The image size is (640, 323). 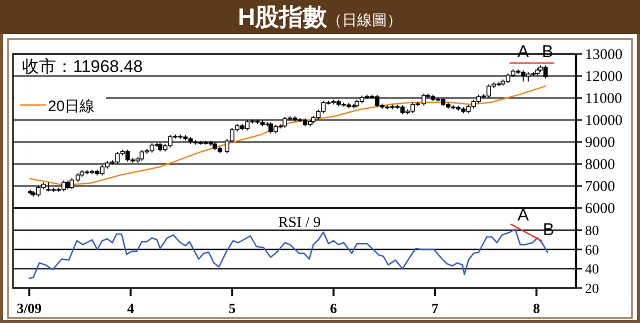 I want to click on y-tick-label: 40, so click(x=592, y=270).